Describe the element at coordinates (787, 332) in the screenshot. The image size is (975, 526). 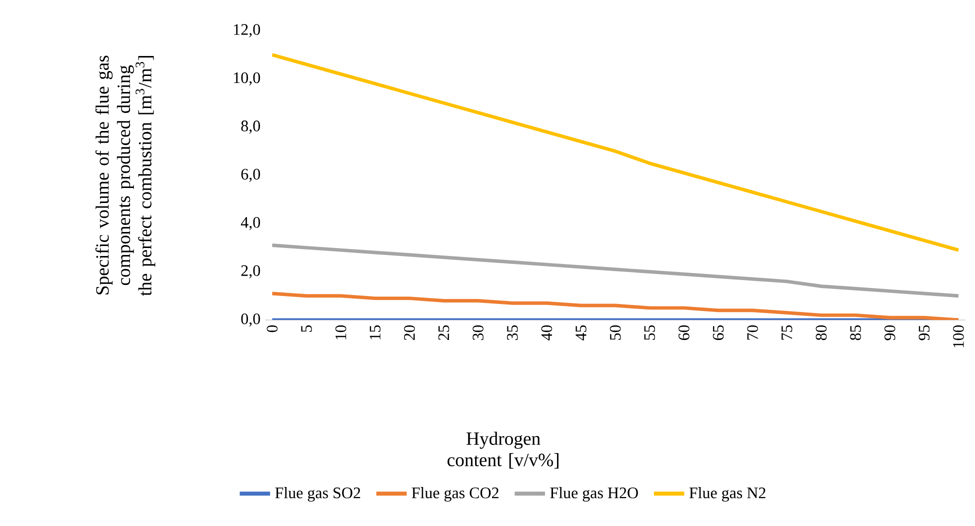
I see `x-tick-label: 75` at that location.